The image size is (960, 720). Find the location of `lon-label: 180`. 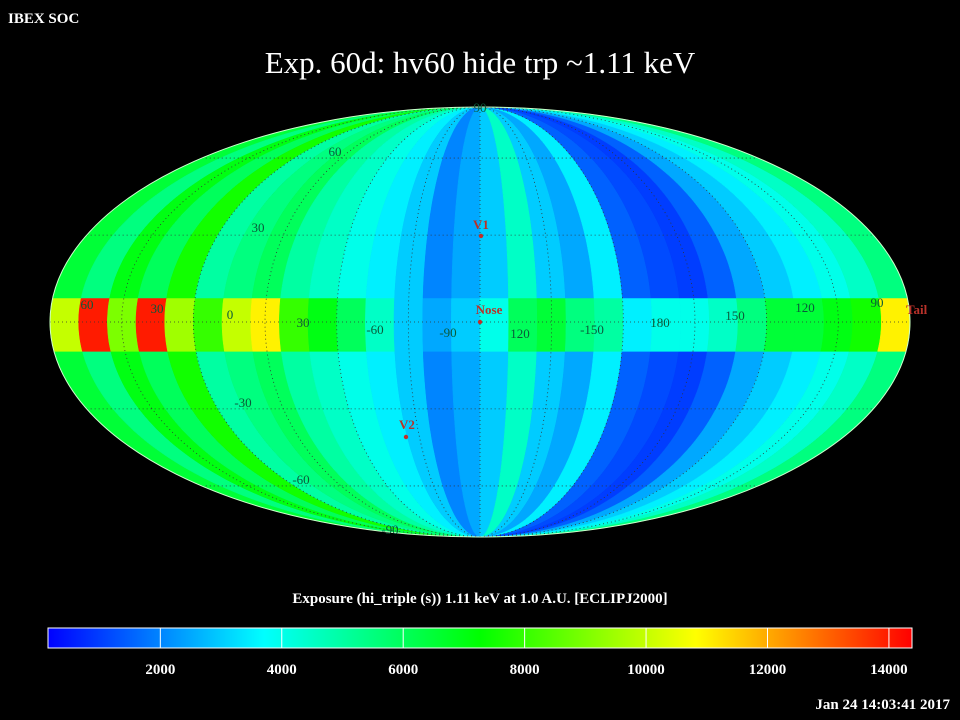

lon-label: 180 is located at coordinates (660, 322).